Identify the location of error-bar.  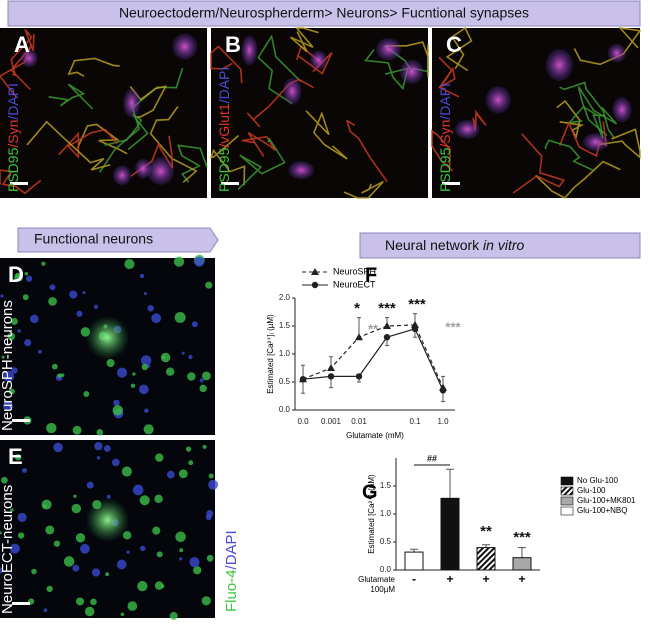
(522, 552).